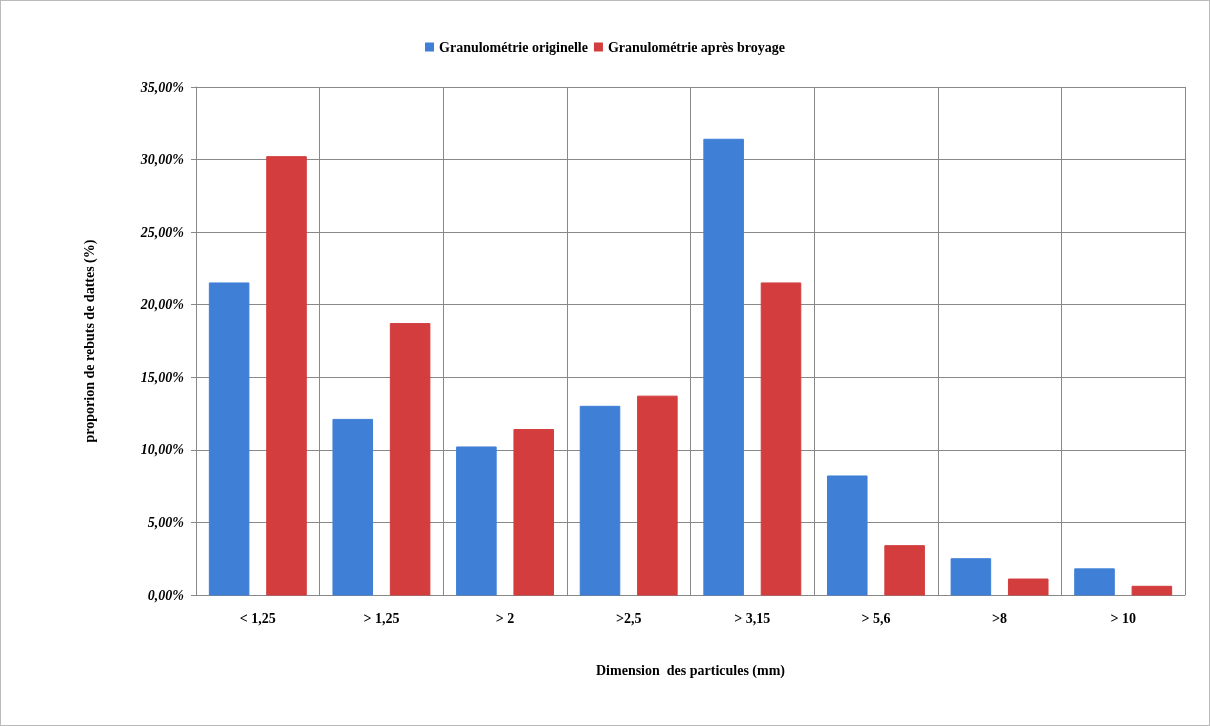 The width and height of the screenshot is (1210, 726). I want to click on y-tick-label: 25,00%, so click(161, 232).